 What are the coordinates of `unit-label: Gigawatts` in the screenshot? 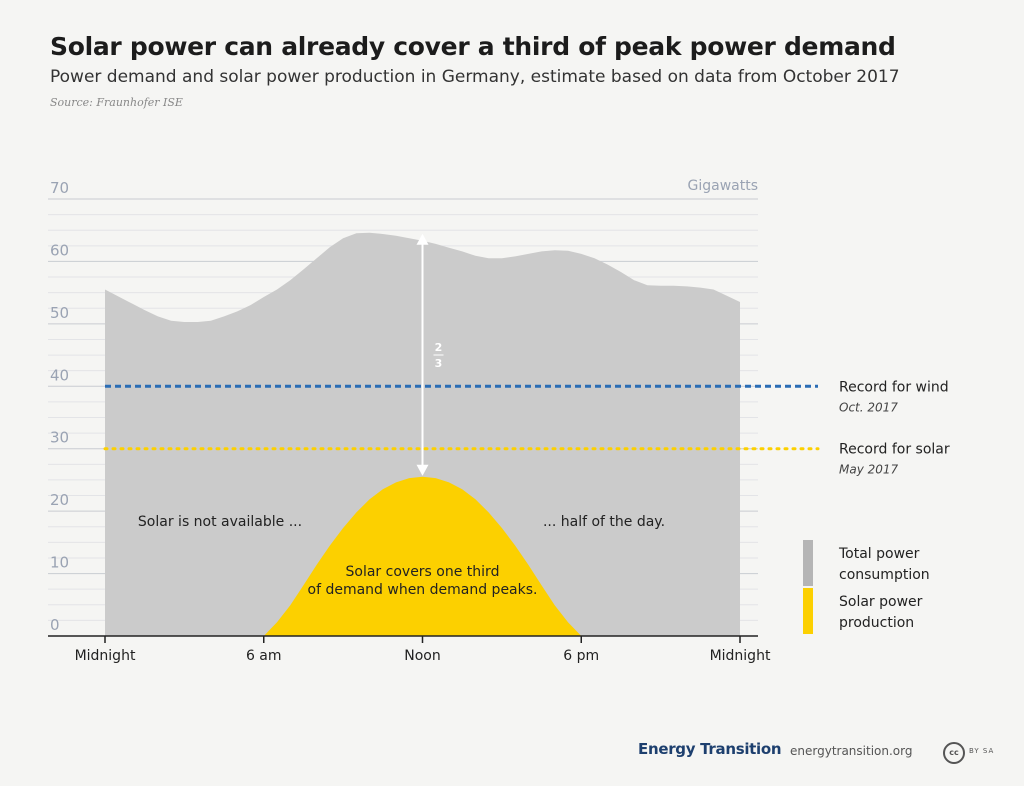 It's located at (722, 186).